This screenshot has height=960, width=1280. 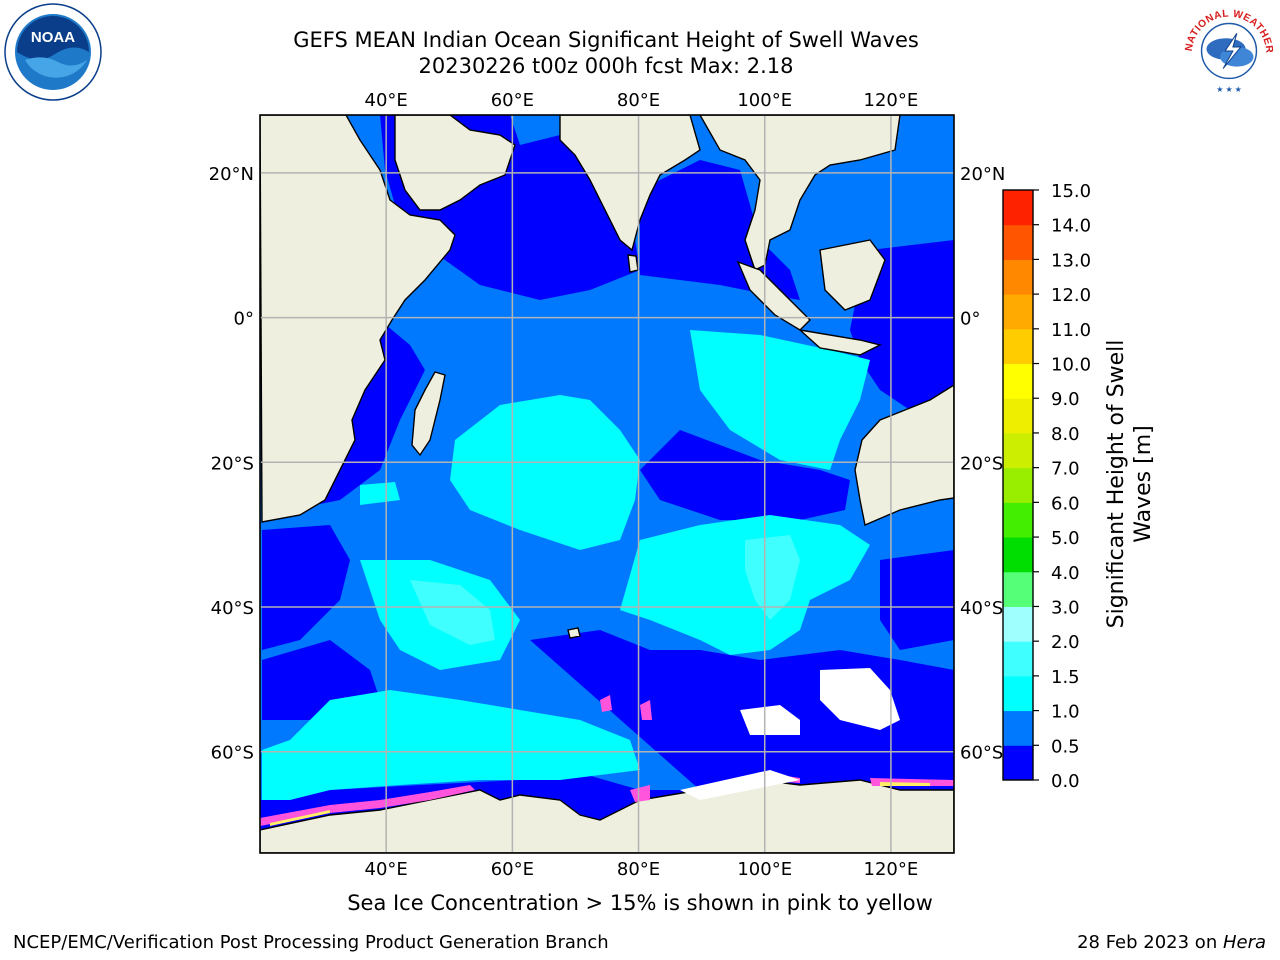 What do you see at coordinates (970, 319) in the screenshot?
I see `right-lat-label-1: 0°` at bounding box center [970, 319].